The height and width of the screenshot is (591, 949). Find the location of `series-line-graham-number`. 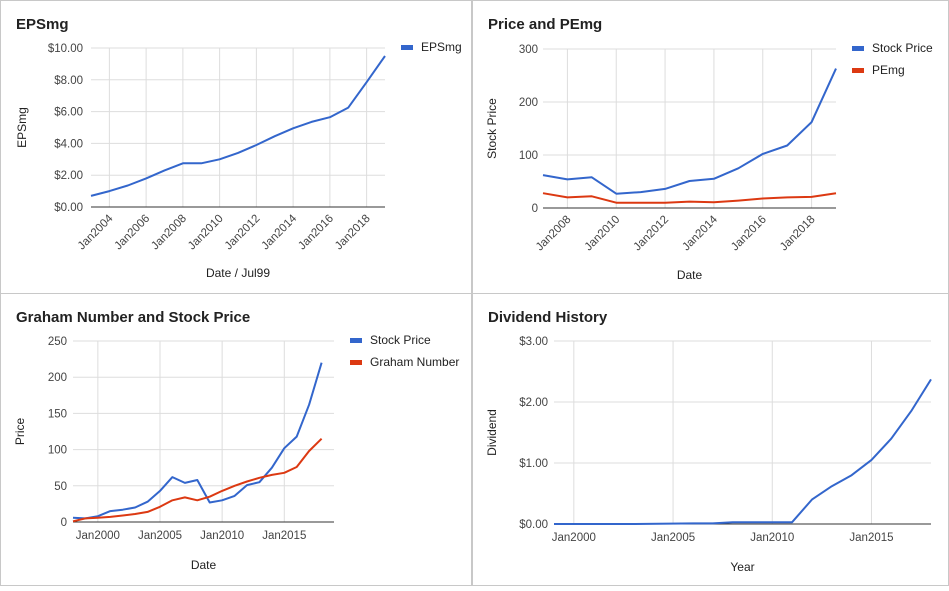

series-line-graham-number is located at coordinates (197, 480).